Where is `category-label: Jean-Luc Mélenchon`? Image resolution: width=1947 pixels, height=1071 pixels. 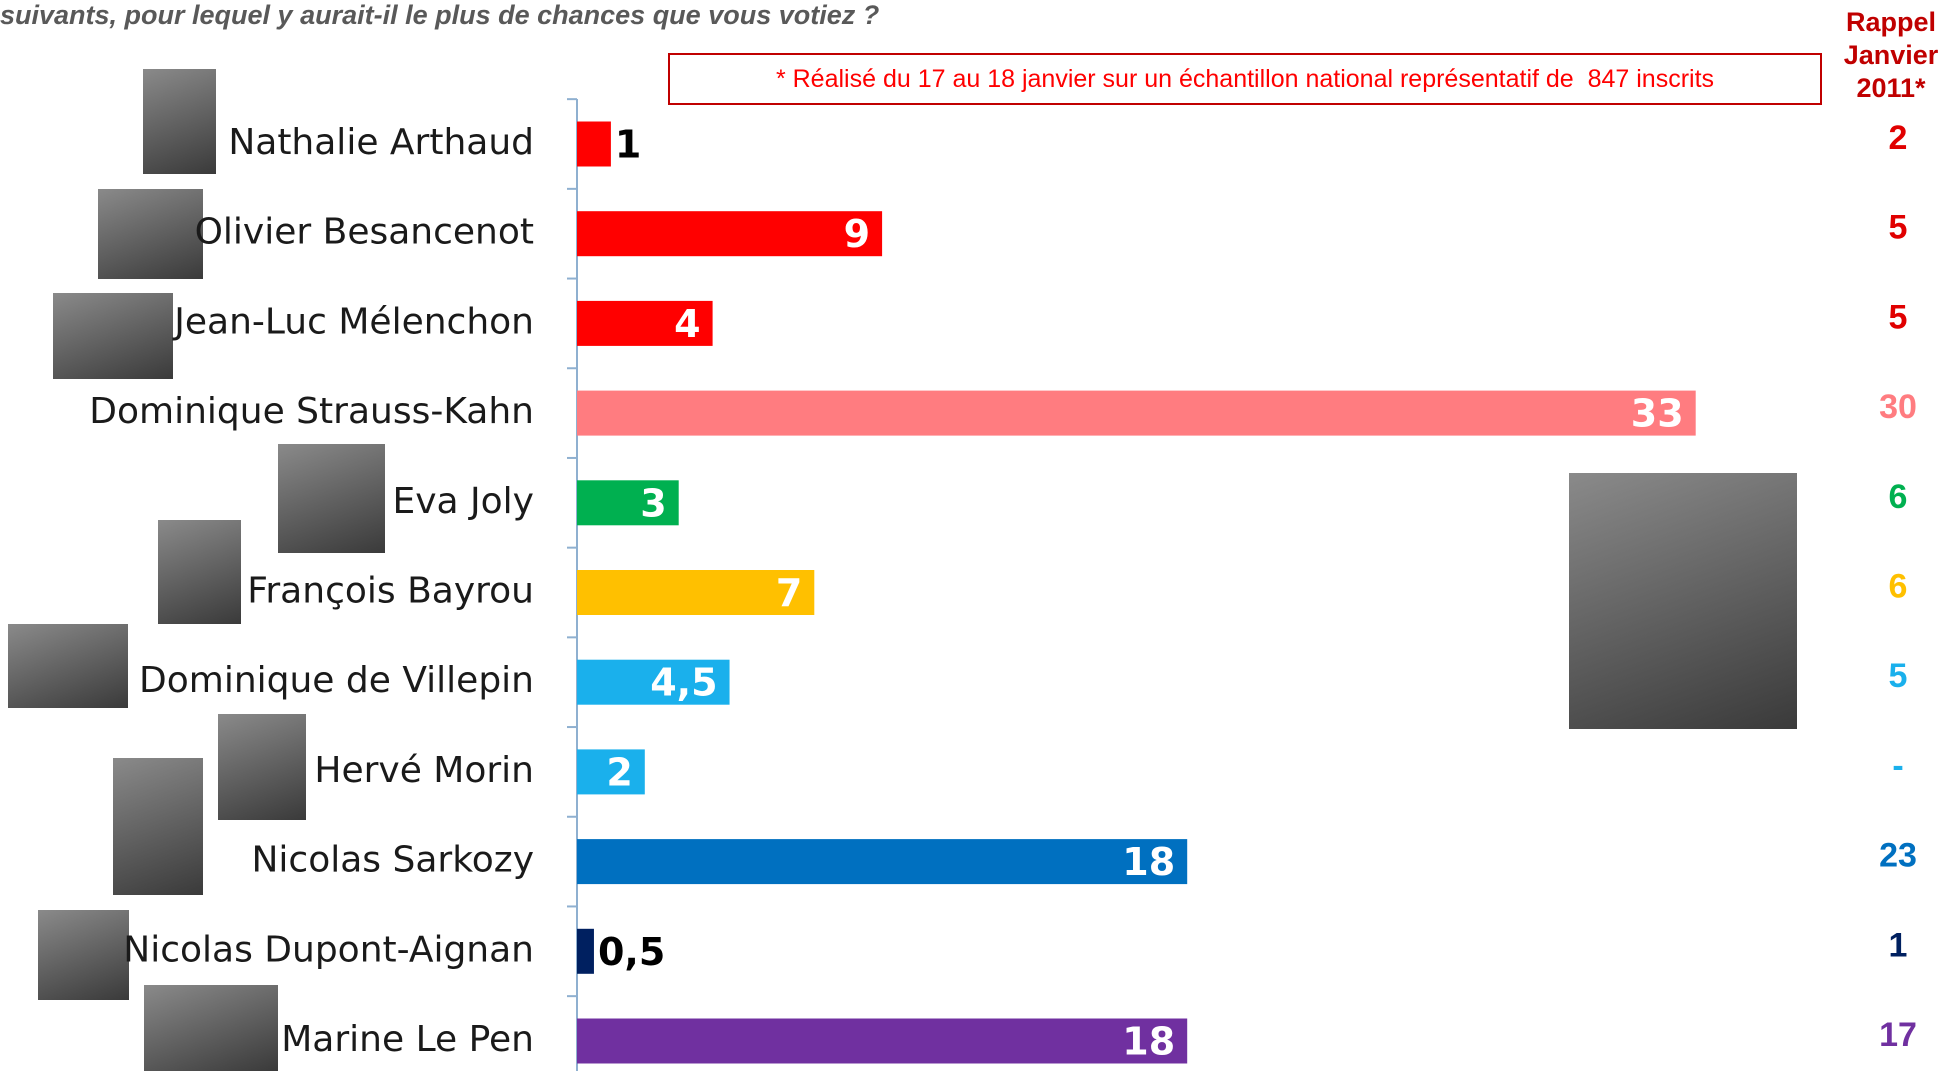
category-label: Jean-Luc Mélenchon is located at coordinates (353, 321).